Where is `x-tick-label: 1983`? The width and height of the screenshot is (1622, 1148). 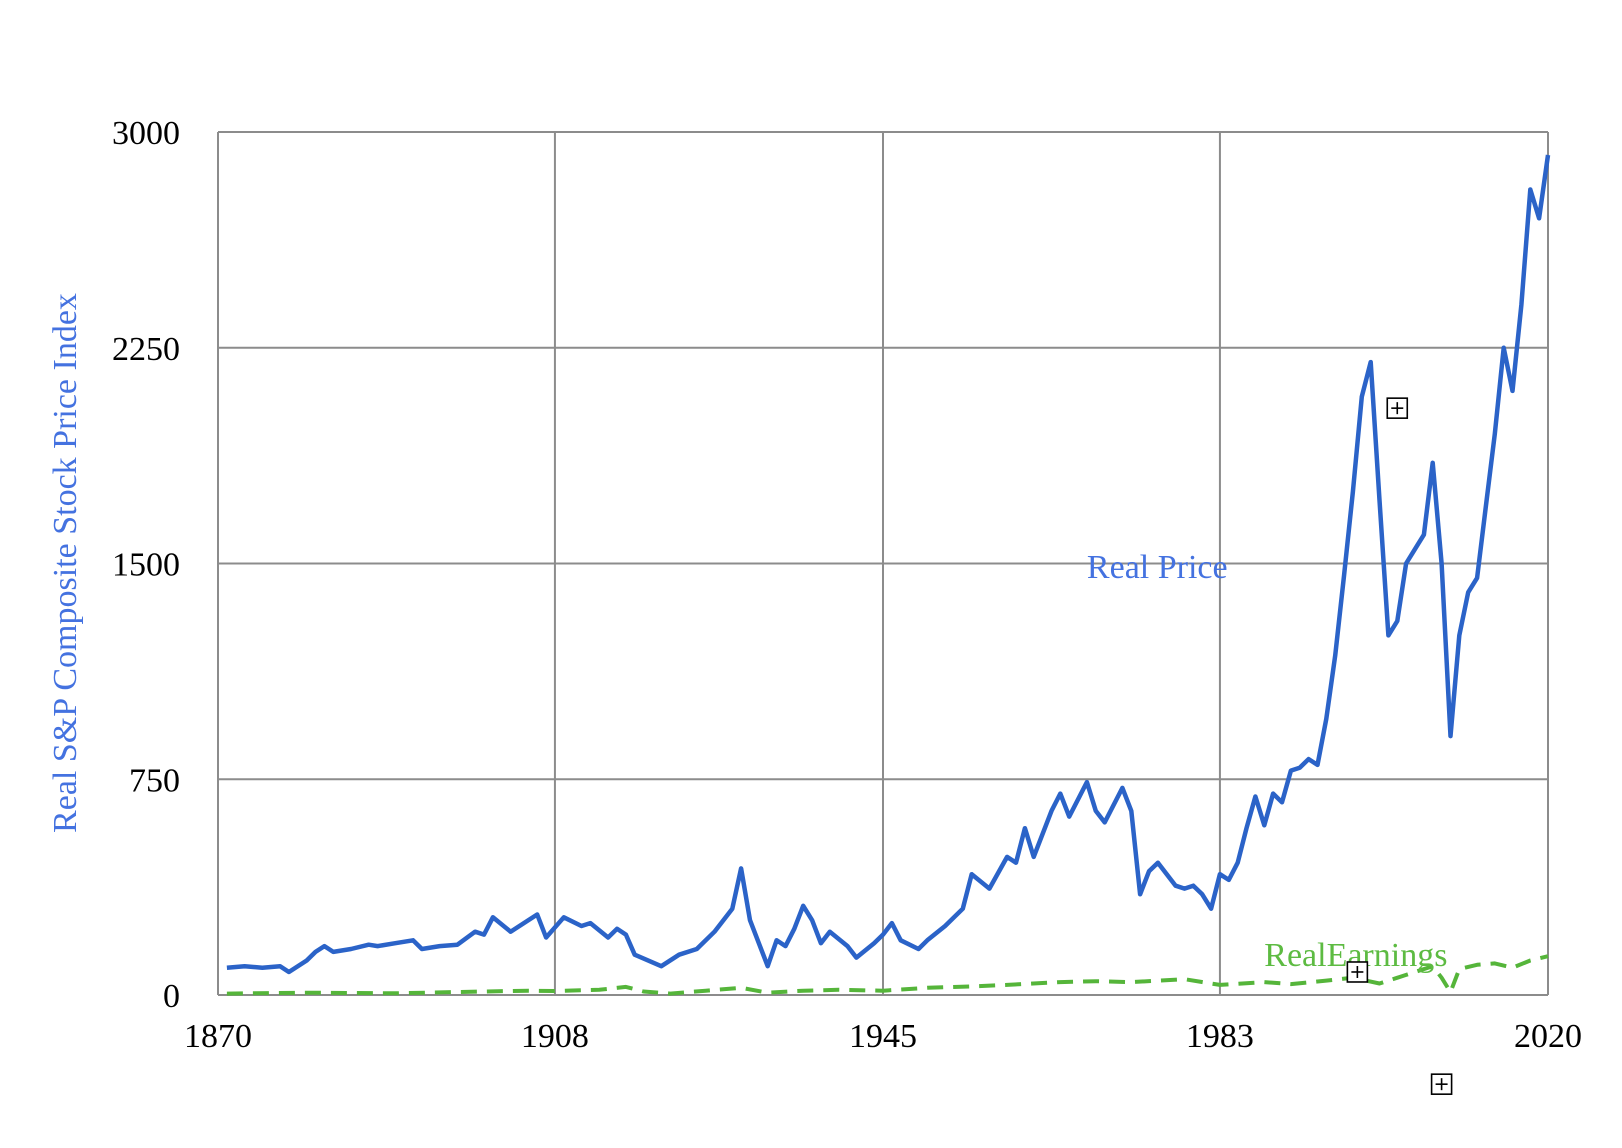 x-tick-label: 1983 is located at coordinates (1220, 1036).